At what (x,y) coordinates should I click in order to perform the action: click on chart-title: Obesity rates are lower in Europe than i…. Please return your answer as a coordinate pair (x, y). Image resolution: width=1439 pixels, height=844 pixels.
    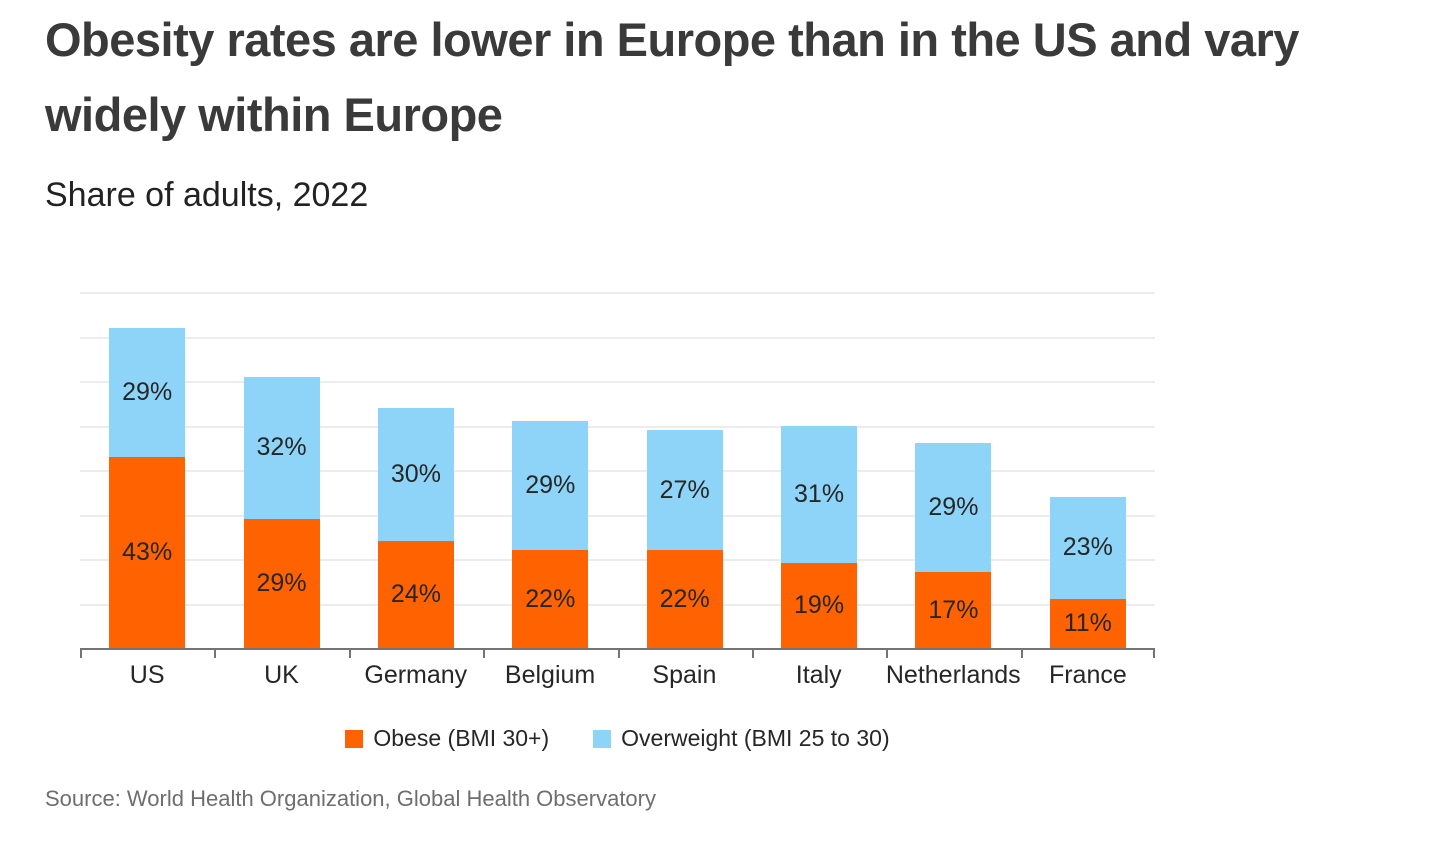
    Looking at the image, I should click on (672, 77).